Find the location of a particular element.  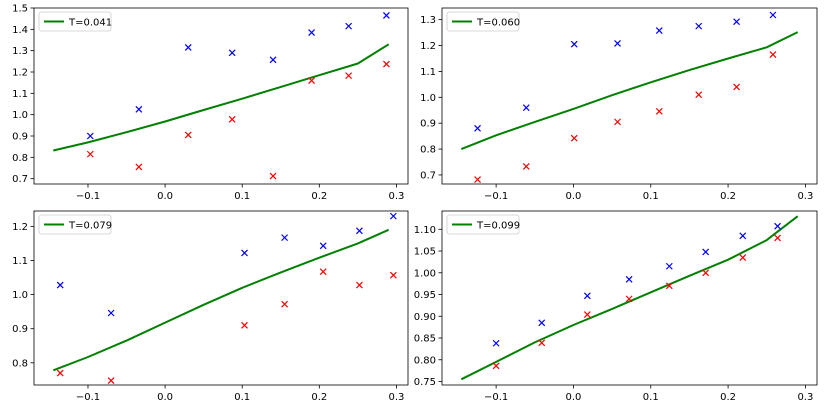

y-tick-label: 1.05 is located at coordinates (425, 252).